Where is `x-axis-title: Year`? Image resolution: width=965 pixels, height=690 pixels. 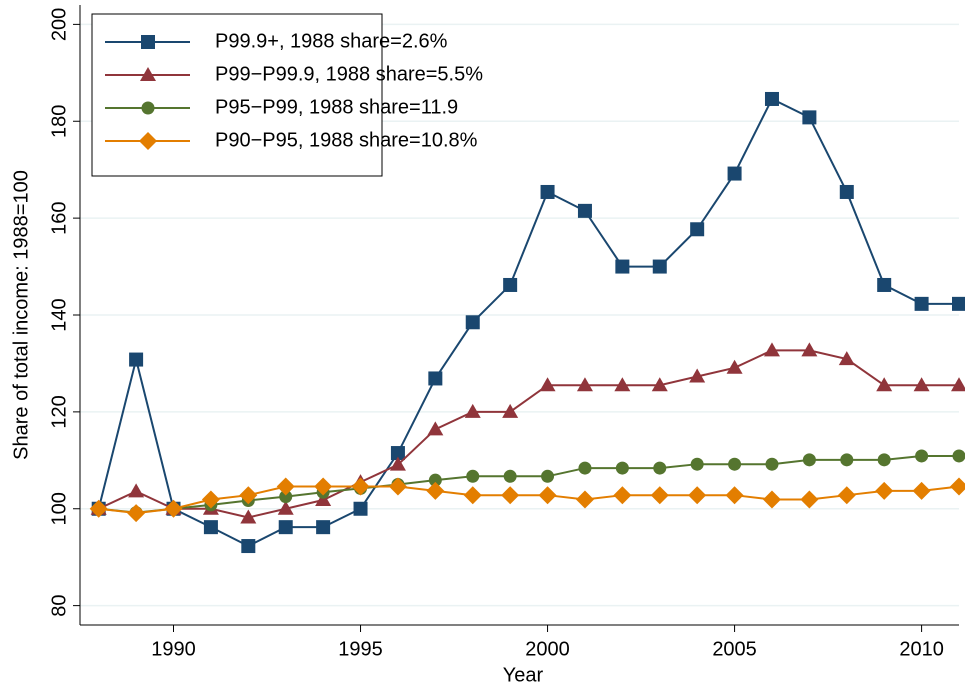 x-axis-title: Year is located at coordinates (523, 675).